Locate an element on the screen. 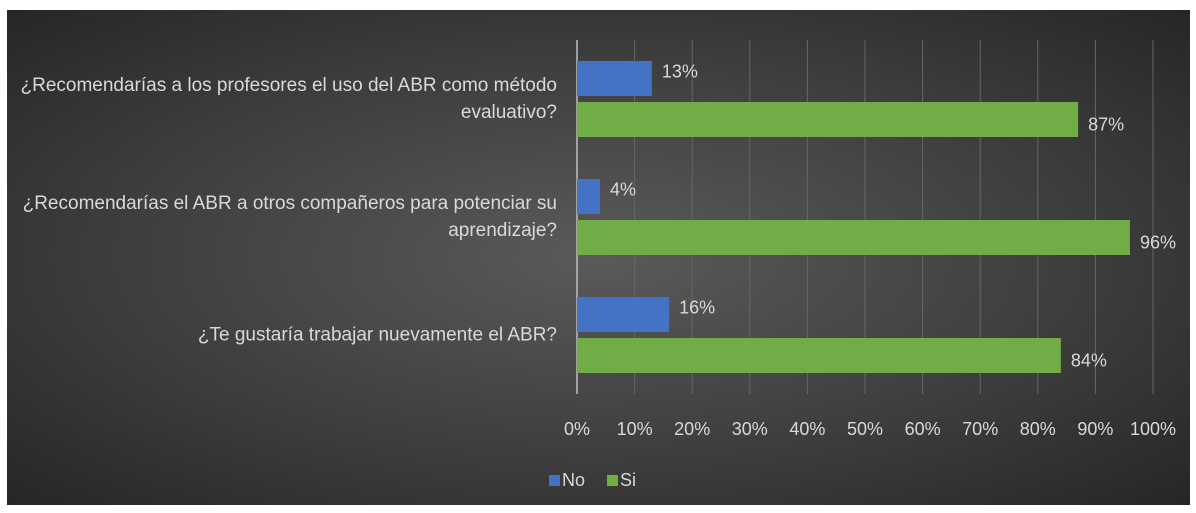 This screenshot has width=1196, height=513. data-label: 87% is located at coordinates (1106, 124).